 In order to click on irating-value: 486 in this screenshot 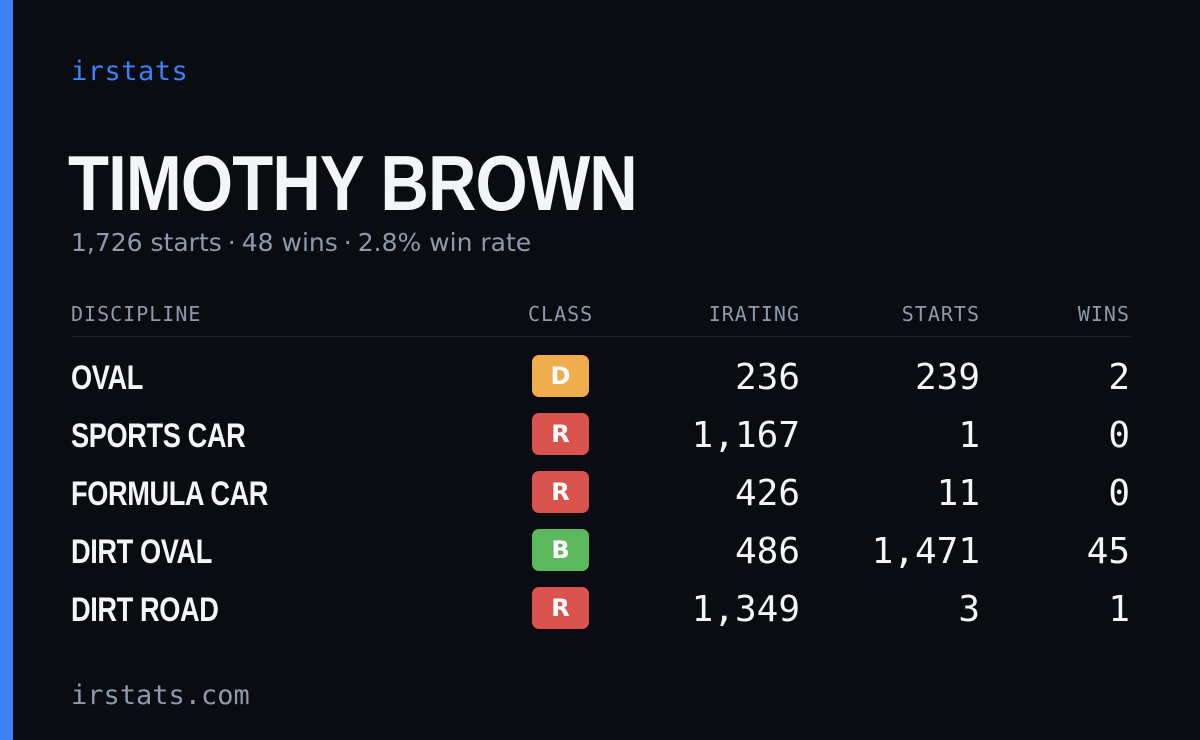, I will do `click(767, 551)`.